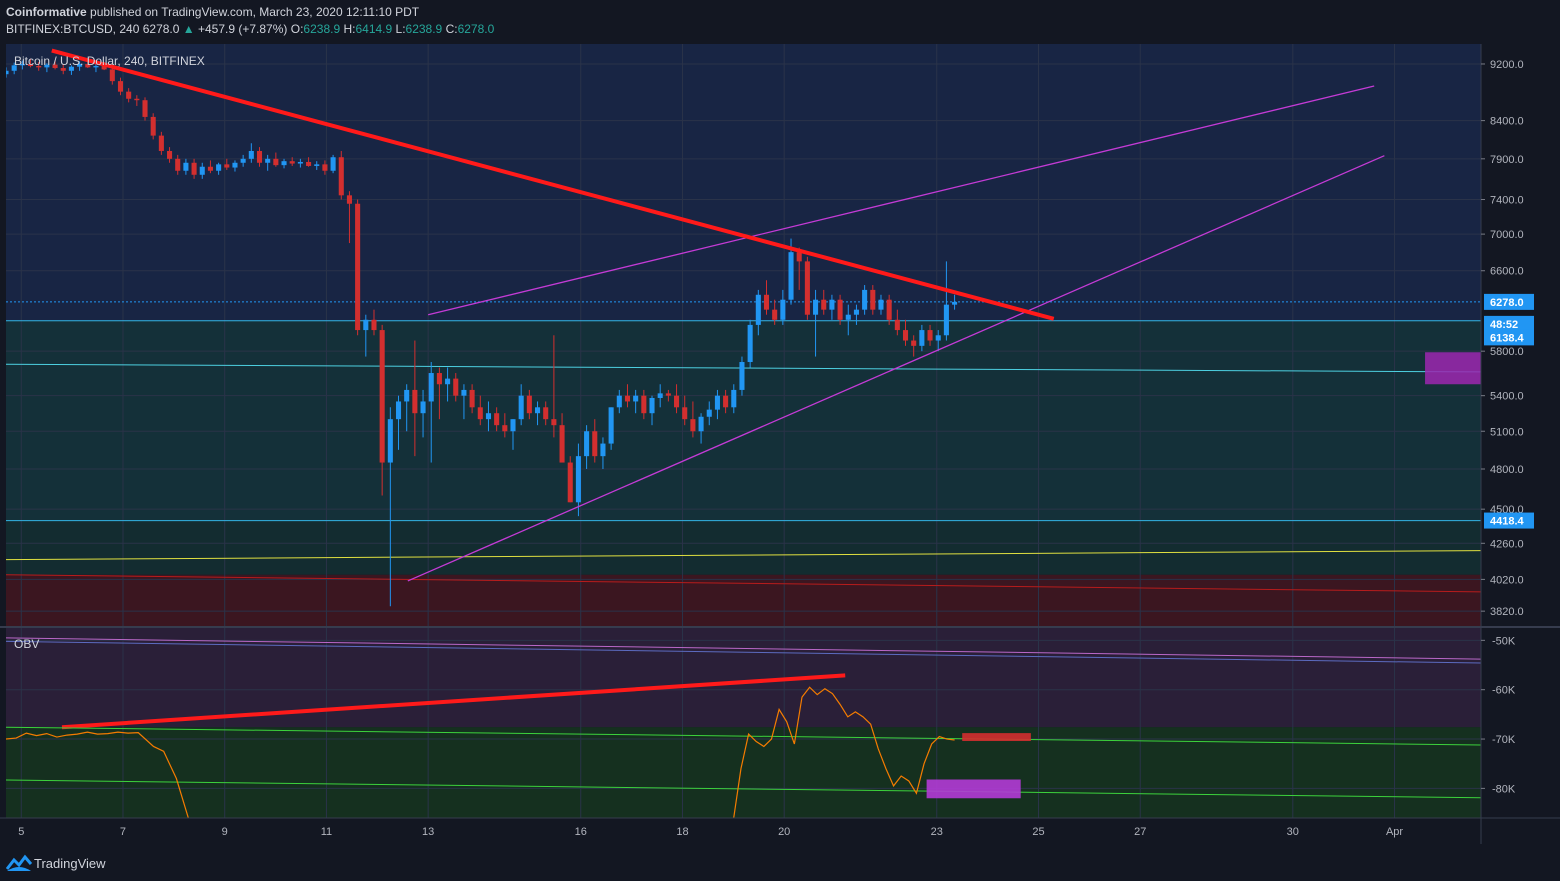 The height and width of the screenshot is (881, 1560). Describe the element at coordinates (844, 753) in the screenshot. I see `obv-series-line` at that location.